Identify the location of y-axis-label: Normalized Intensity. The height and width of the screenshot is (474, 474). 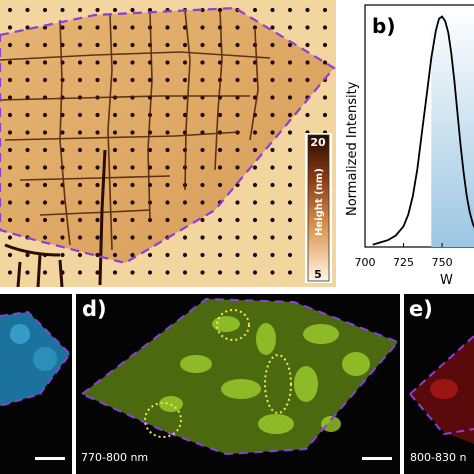
(352, 148).